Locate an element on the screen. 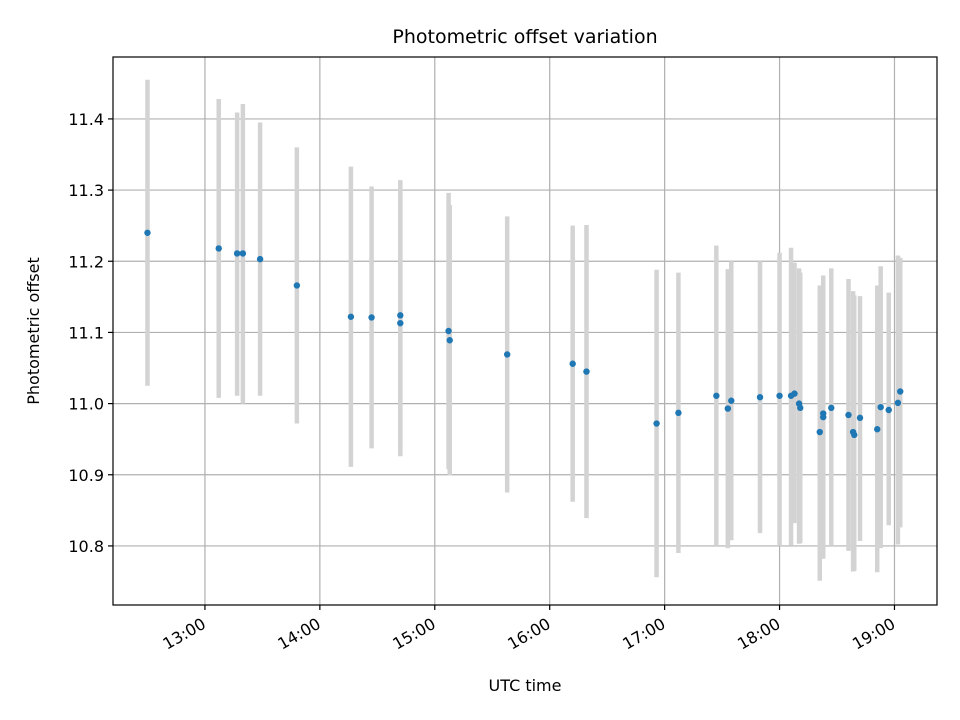 The image size is (960, 720). x-axis-label: UTC time is located at coordinates (525, 685).